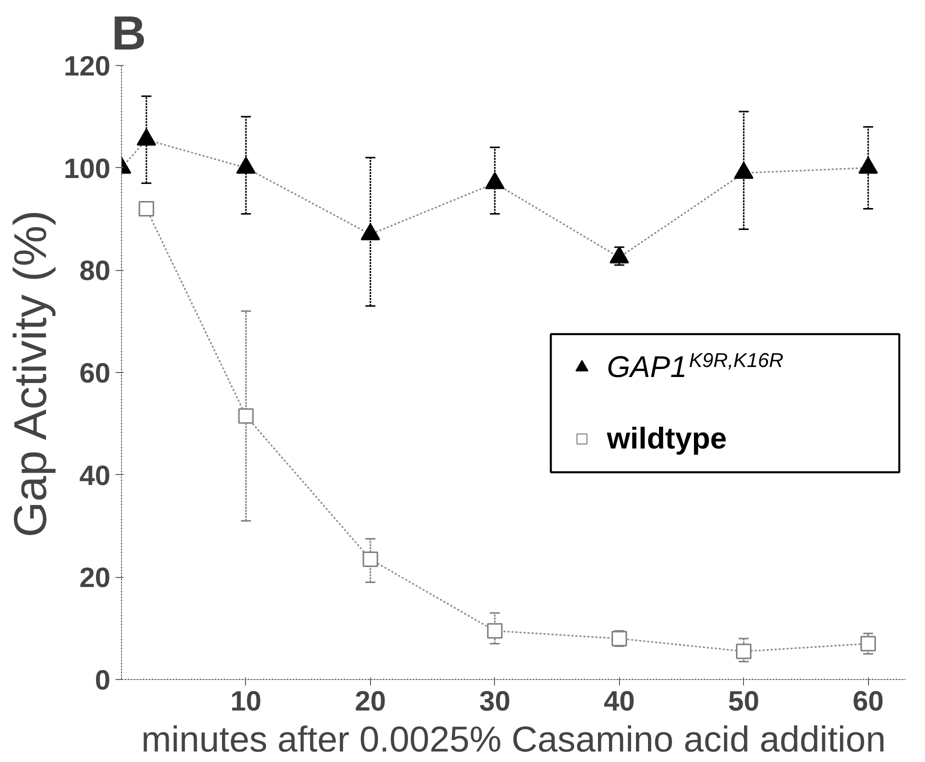 The width and height of the screenshot is (925, 762). I want to click on x-tick-label: 20, so click(370, 701).